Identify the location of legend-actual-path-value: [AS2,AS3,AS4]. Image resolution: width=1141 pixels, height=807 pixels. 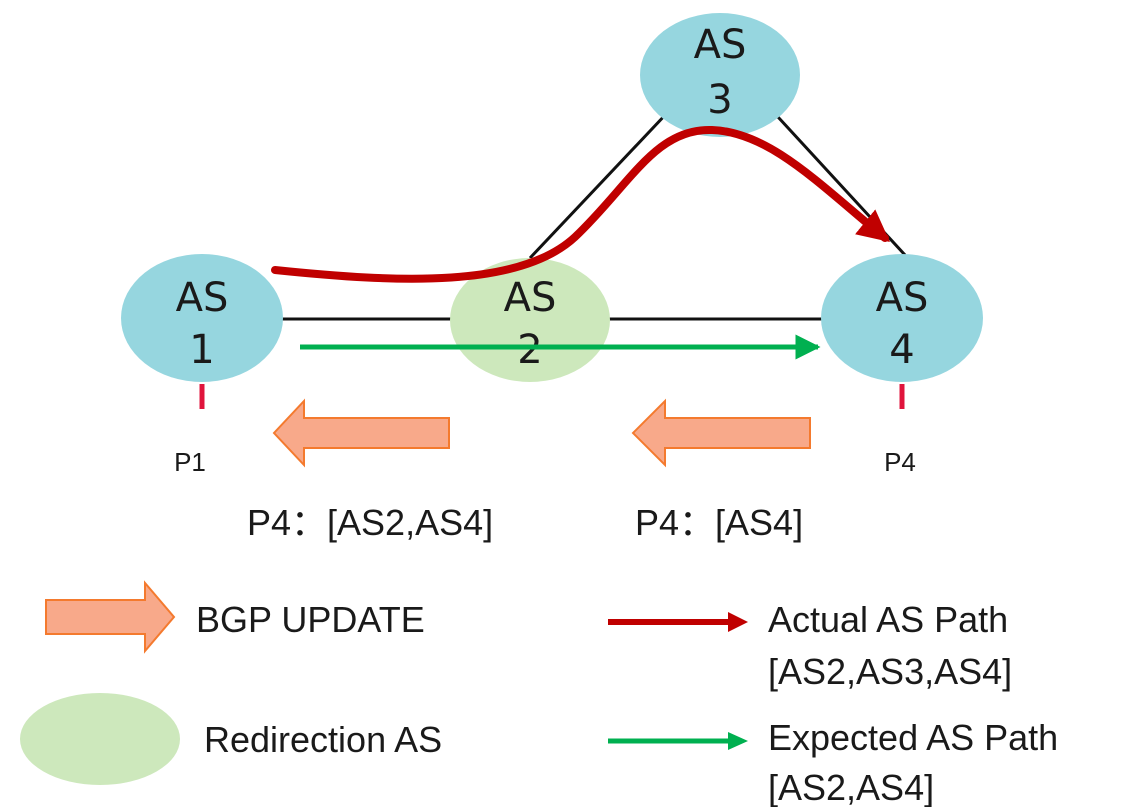
(890, 671).